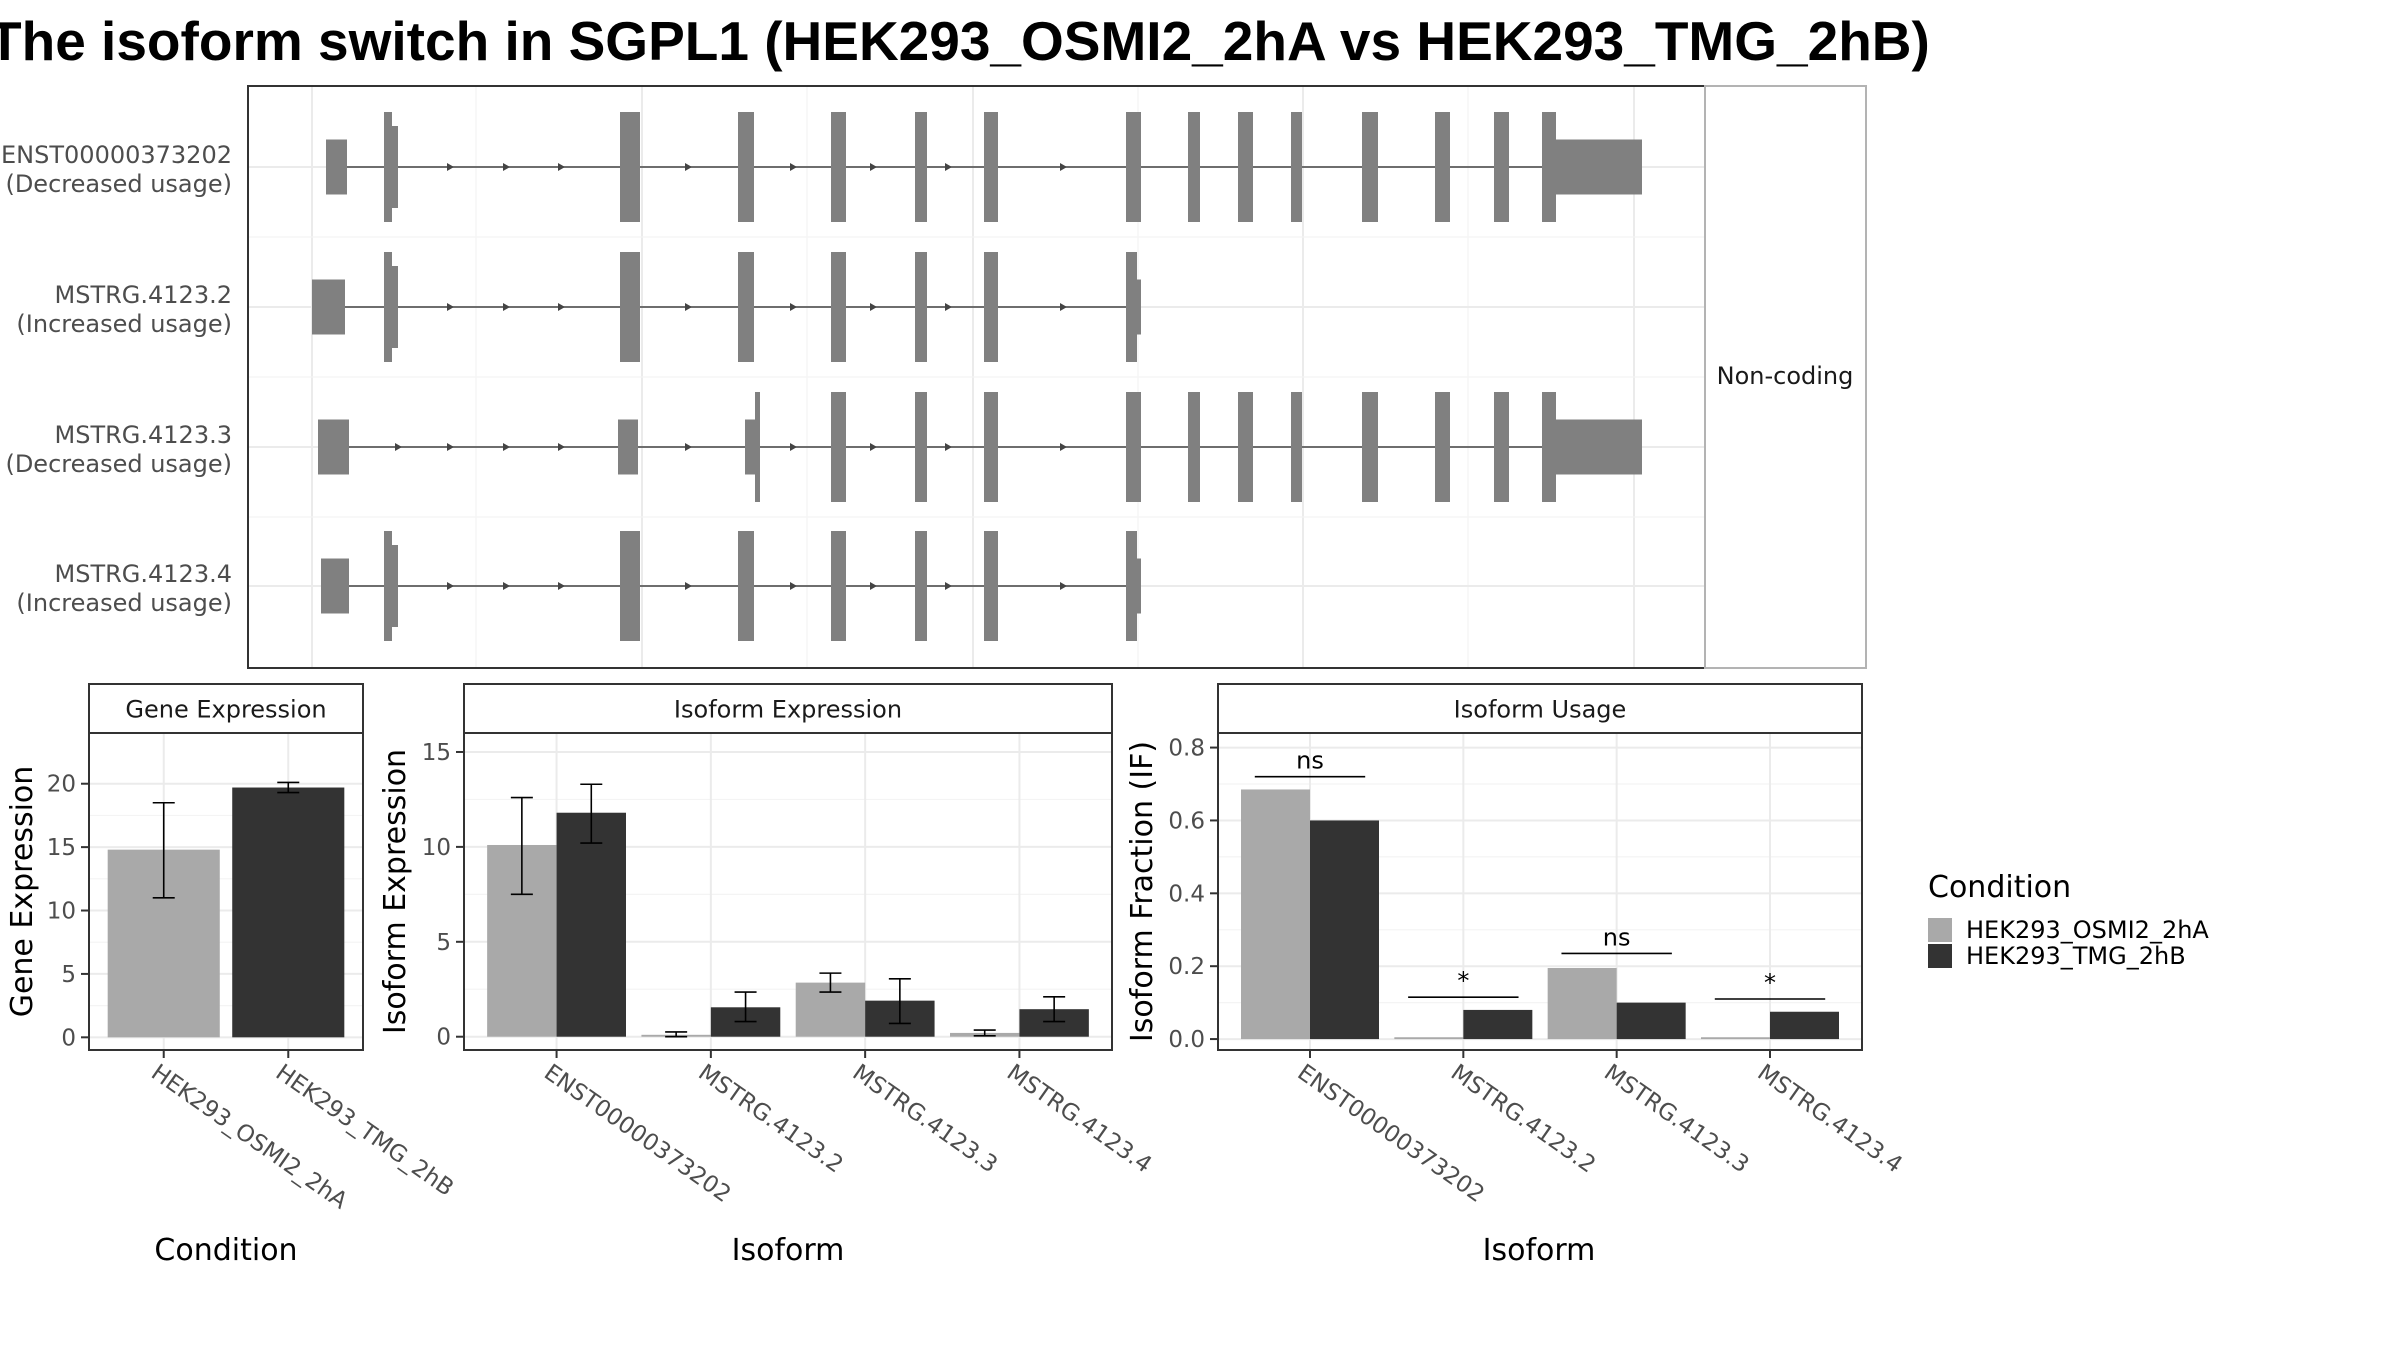  I want to click on y-tick-label: 15, so click(436, 753).